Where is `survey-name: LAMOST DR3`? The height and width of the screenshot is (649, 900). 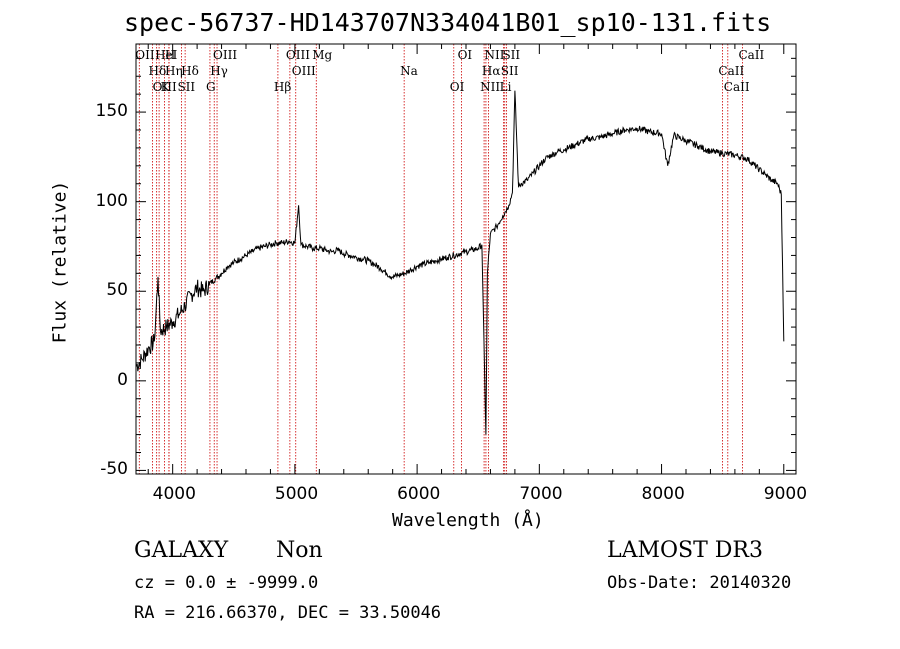
survey-name: LAMOST DR3 is located at coordinates (685, 550).